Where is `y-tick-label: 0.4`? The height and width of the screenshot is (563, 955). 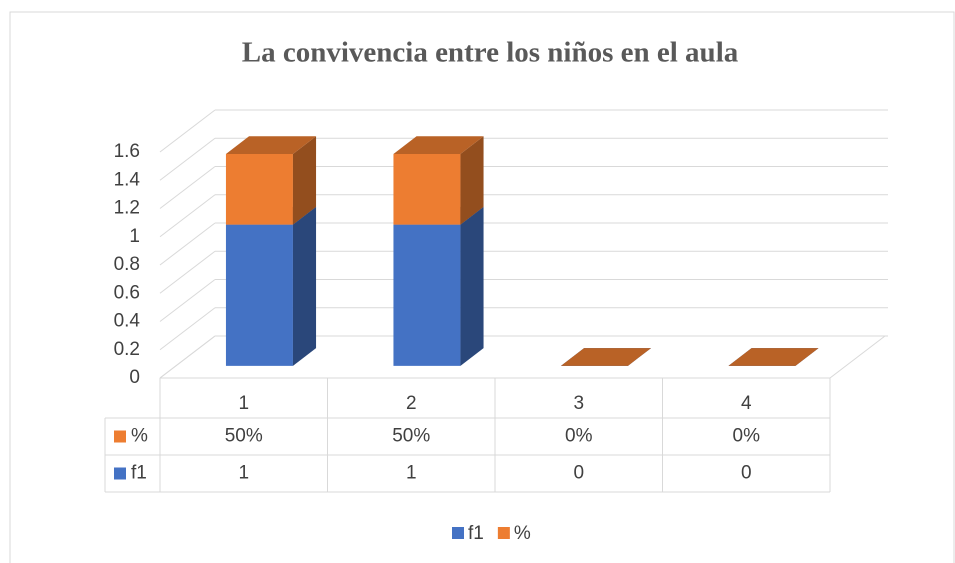 y-tick-label: 0.4 is located at coordinates (127, 321).